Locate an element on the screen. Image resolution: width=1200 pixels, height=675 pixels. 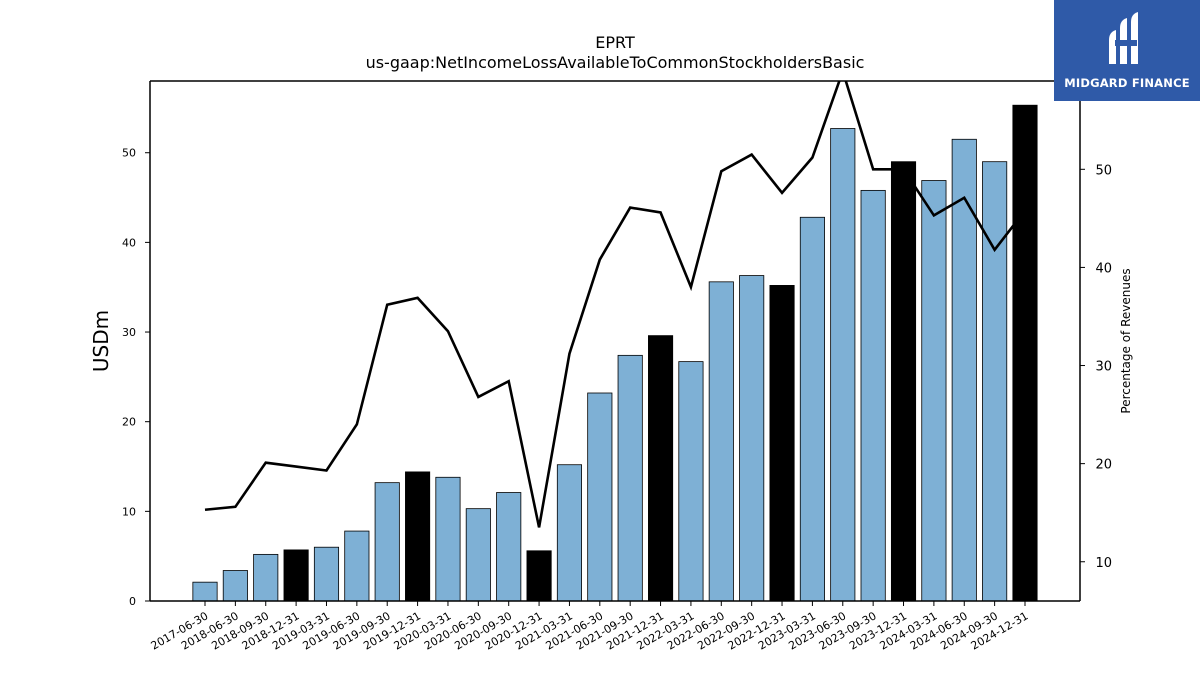
right-ticks: 10 20 30 40 50 is located at coordinates (1096, 367).